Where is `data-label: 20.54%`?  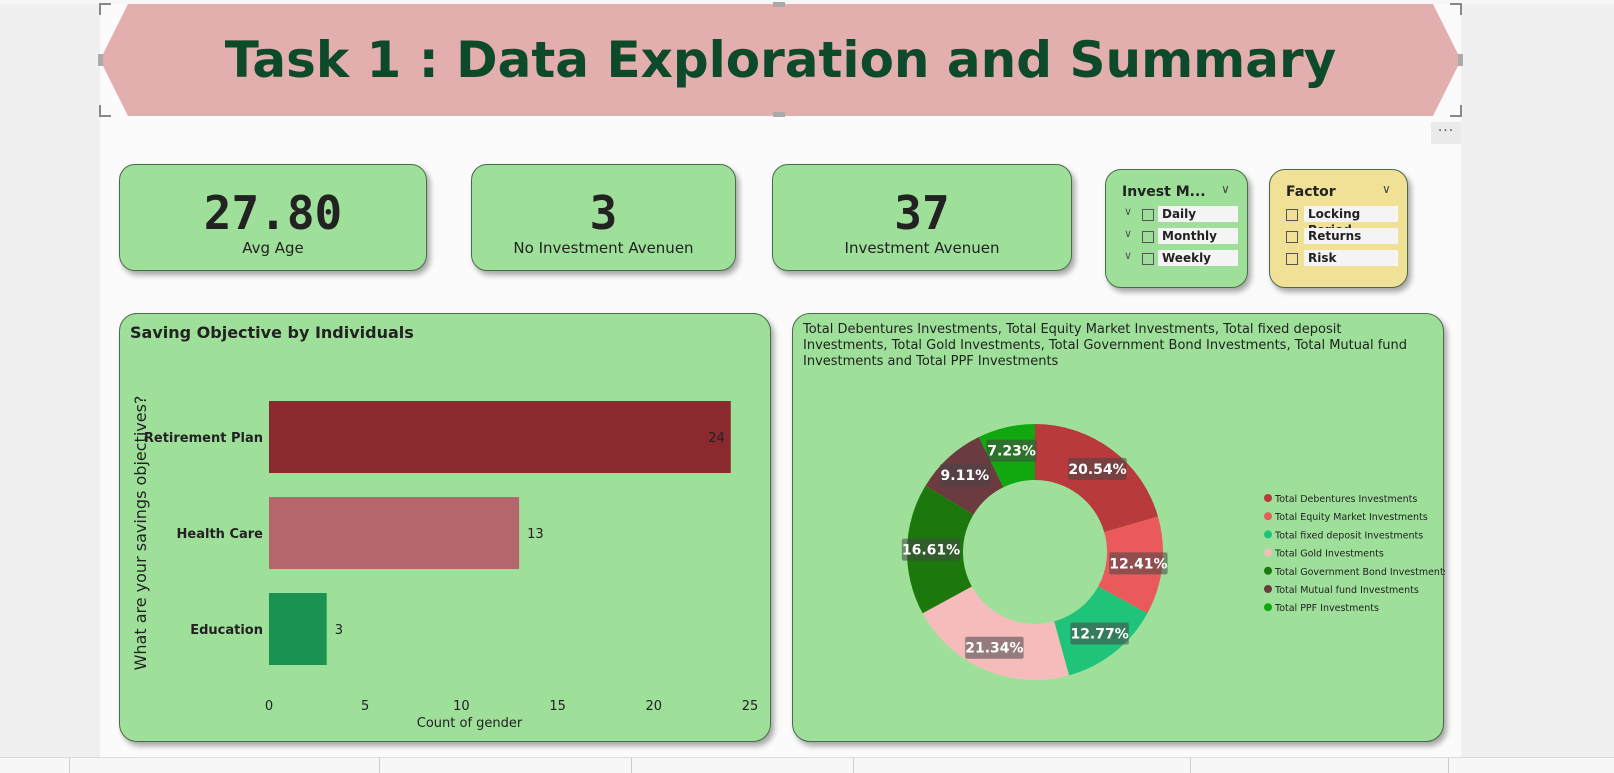 data-label: 20.54% is located at coordinates (1097, 470).